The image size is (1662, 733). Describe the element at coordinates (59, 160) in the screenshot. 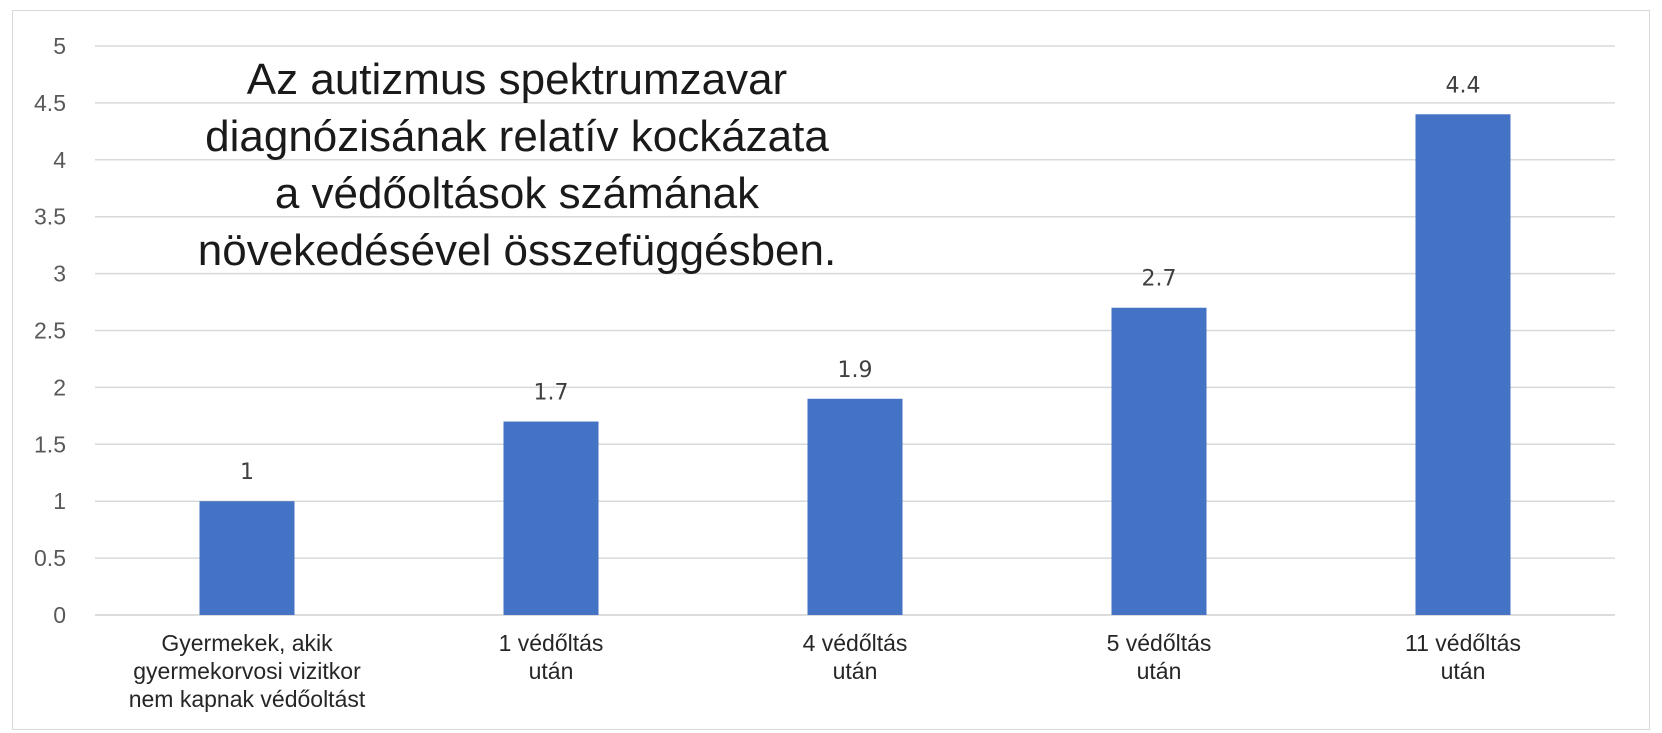

I see `y-tick-label: 4` at that location.